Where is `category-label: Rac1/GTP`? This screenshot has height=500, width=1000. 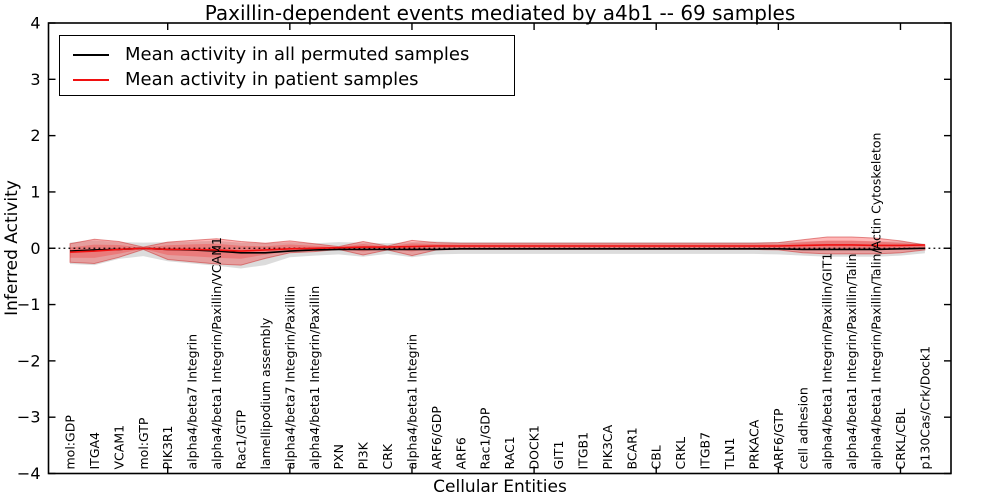
category-label: Rac1/GTP is located at coordinates (240, 440).